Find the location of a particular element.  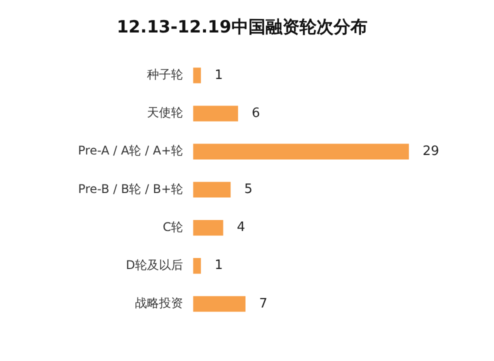

y-tick-label: 战略投资 is located at coordinates (159, 303).